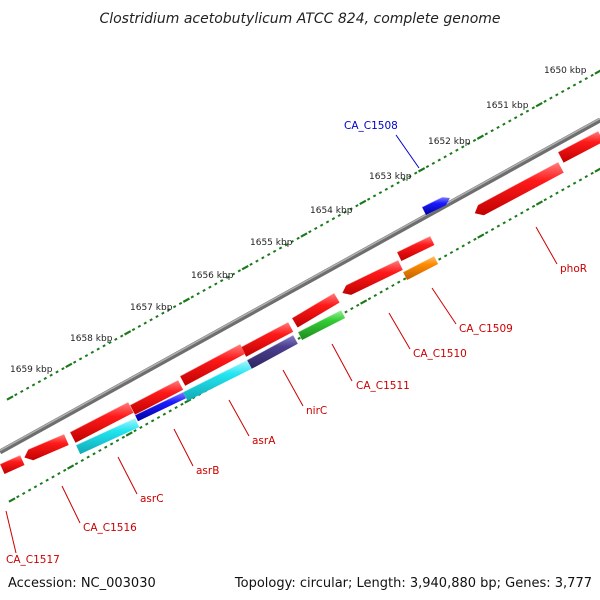 This screenshot has height=600, width=600. Describe the element at coordinates (515, 185) in the screenshot. I see `gene-phoR-edge` at that location.